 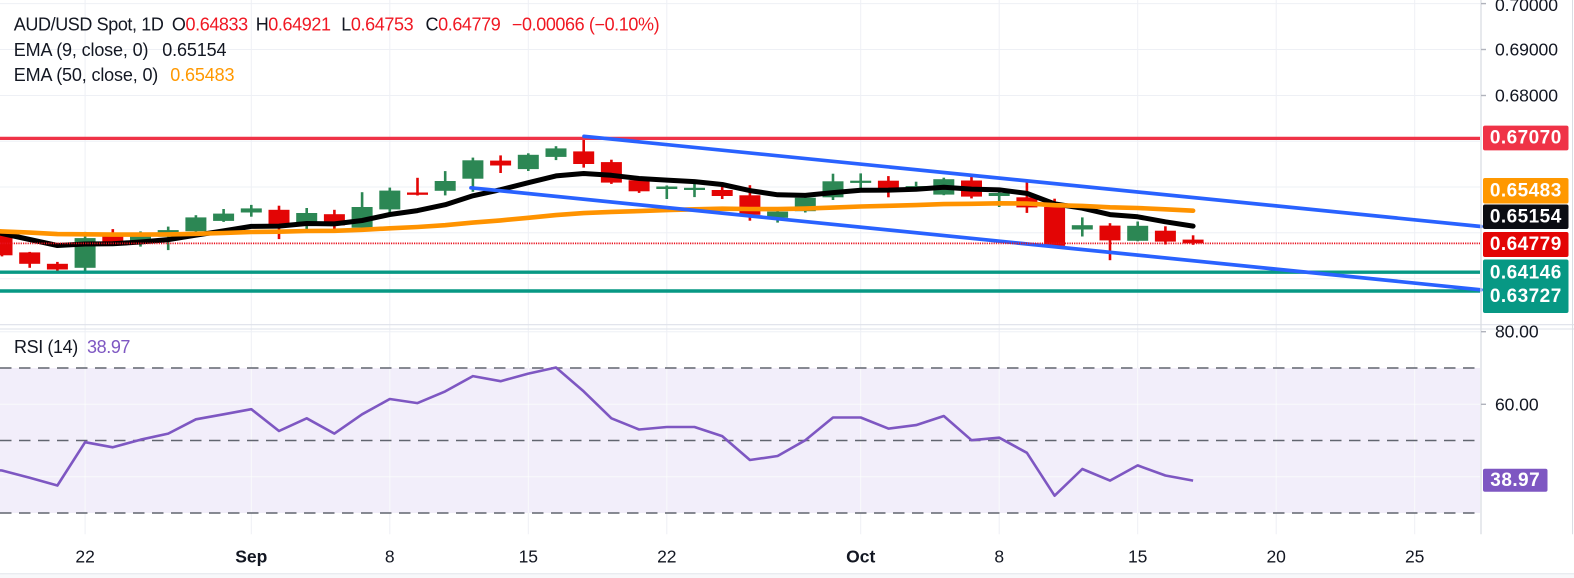 What do you see at coordinates (293, 25) in the screenshot?
I see `svg-text: H0.64921` at bounding box center [293, 25].